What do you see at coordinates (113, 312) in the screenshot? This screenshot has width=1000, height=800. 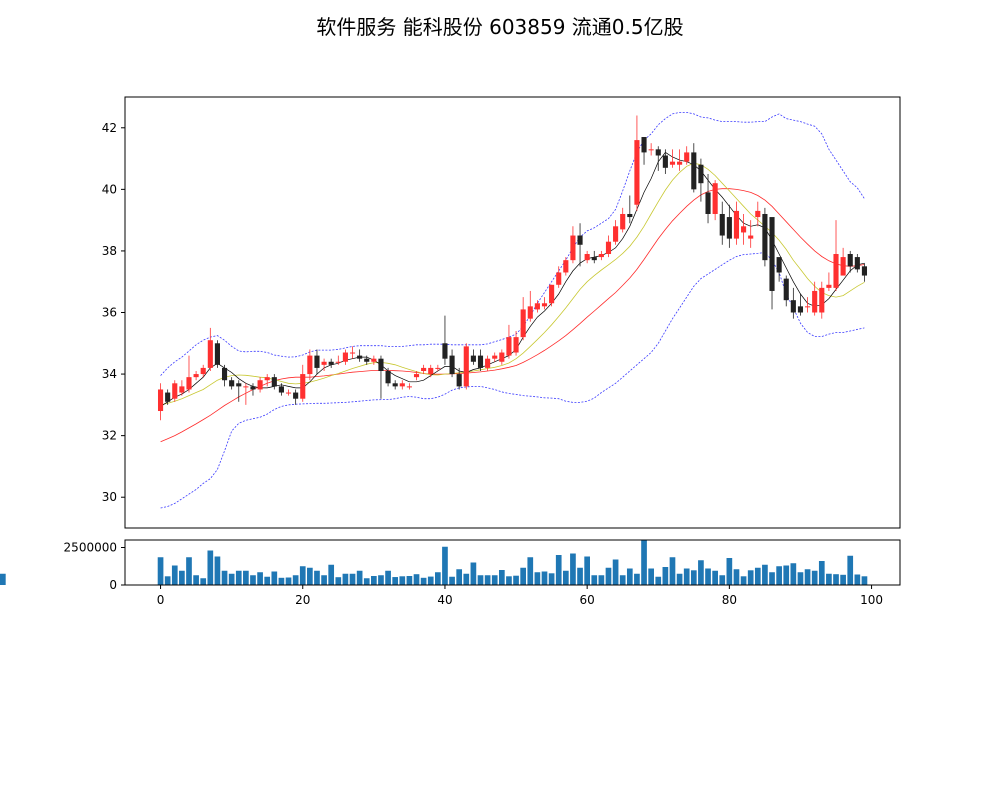 I see `price-y-axis: 30 32 34 36 38 40 42` at bounding box center [113, 312].